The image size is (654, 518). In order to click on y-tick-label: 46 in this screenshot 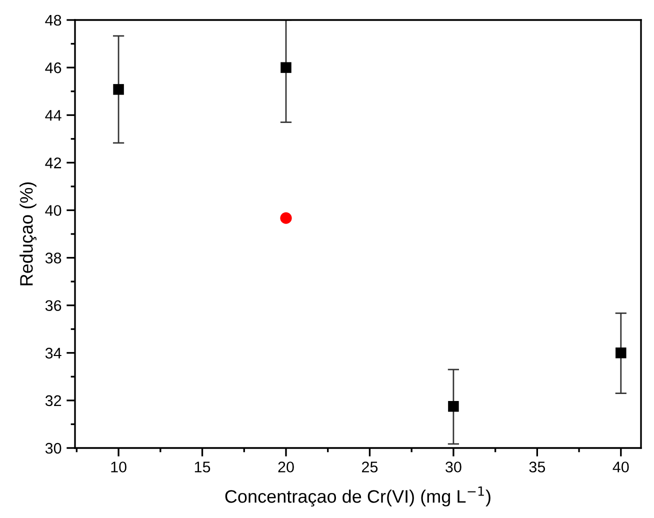, I will do `click(53, 68)`.